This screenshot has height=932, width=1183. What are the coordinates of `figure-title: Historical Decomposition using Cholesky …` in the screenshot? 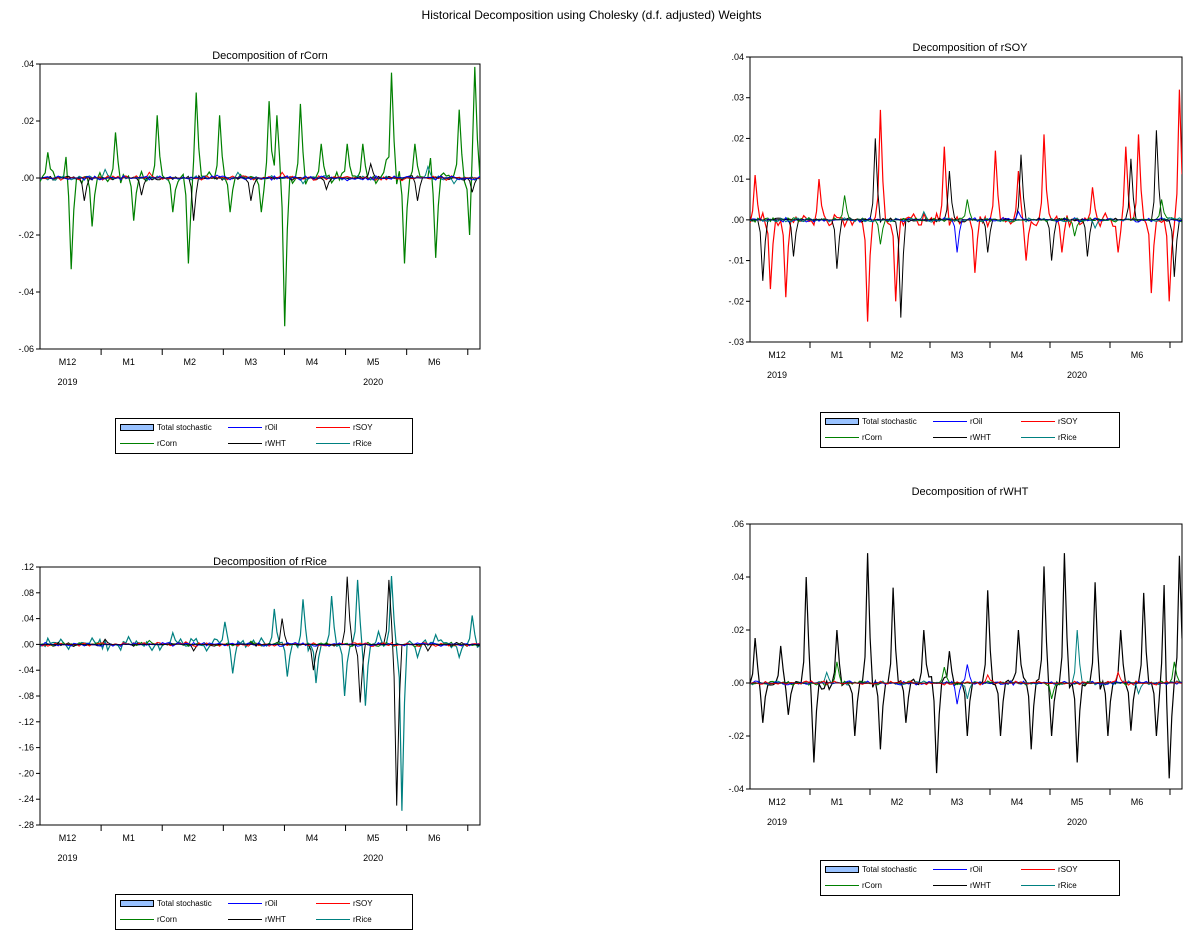 It's located at (591, 15).